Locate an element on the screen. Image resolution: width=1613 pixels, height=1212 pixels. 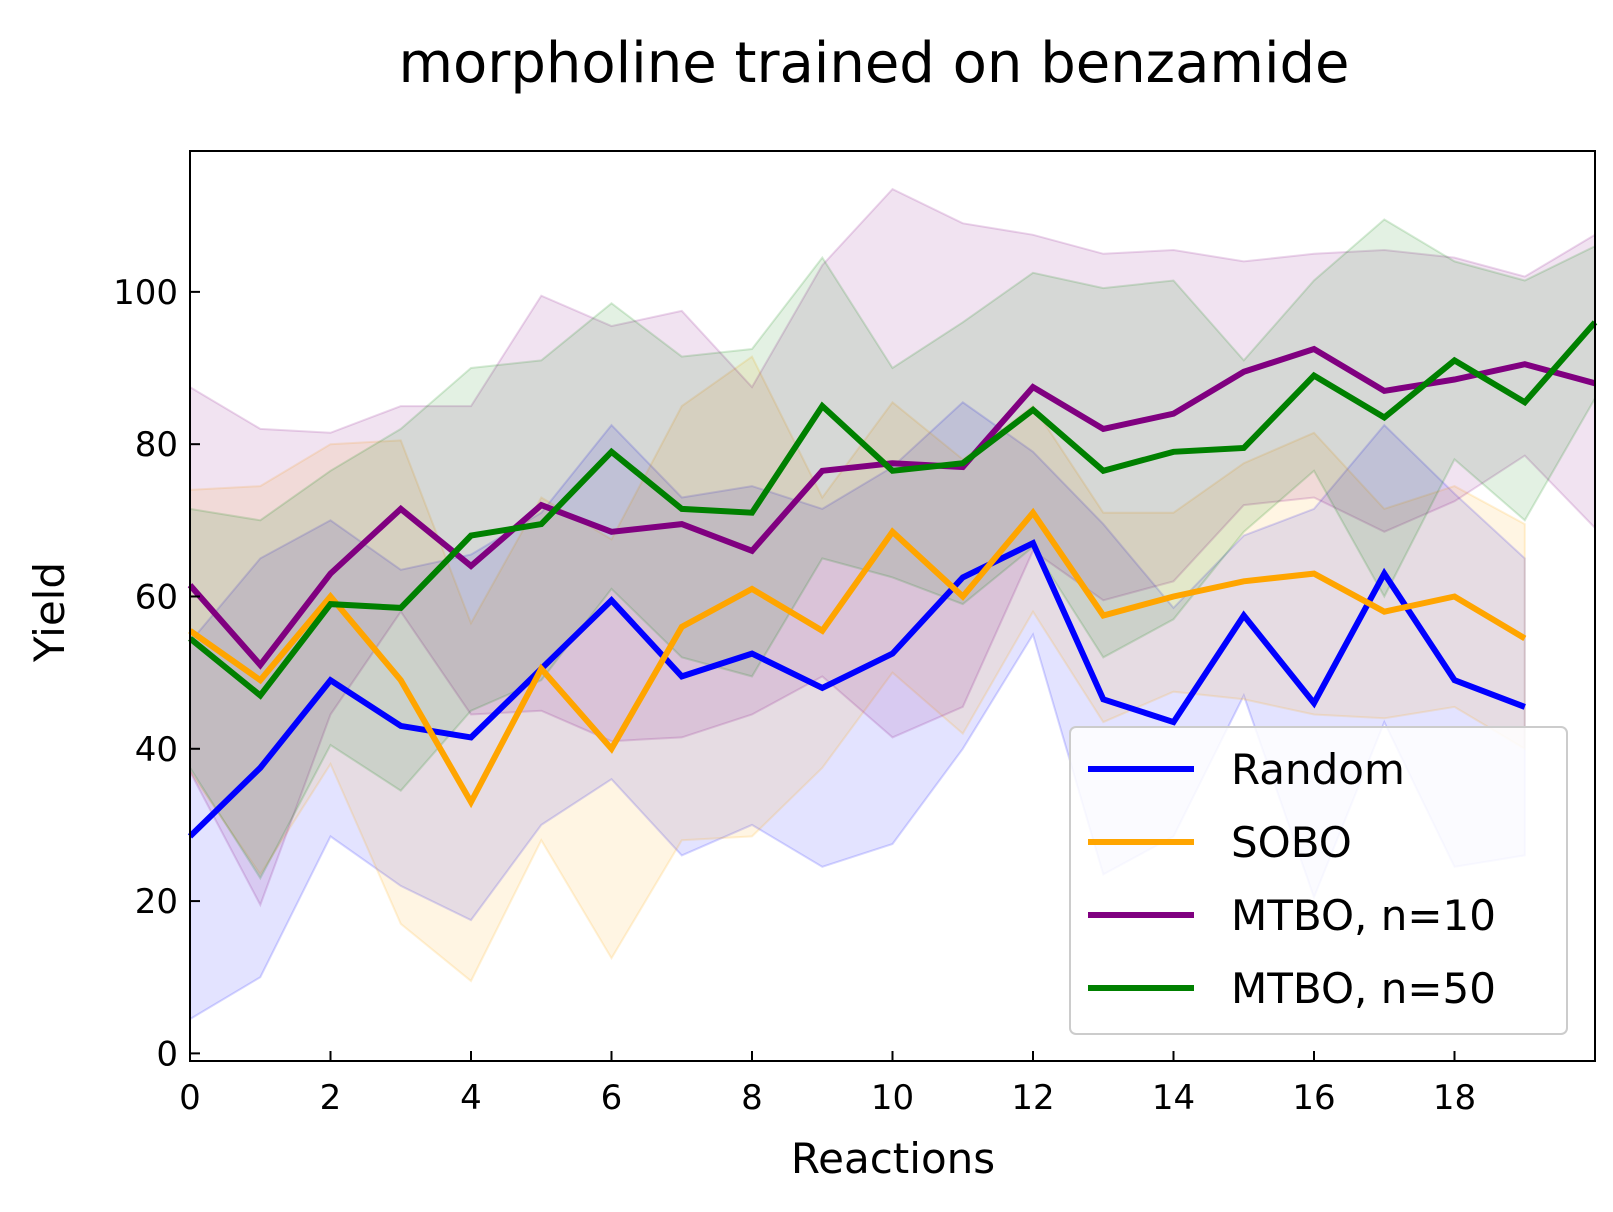
x-tick-label: 0 is located at coordinates (190, 1098).